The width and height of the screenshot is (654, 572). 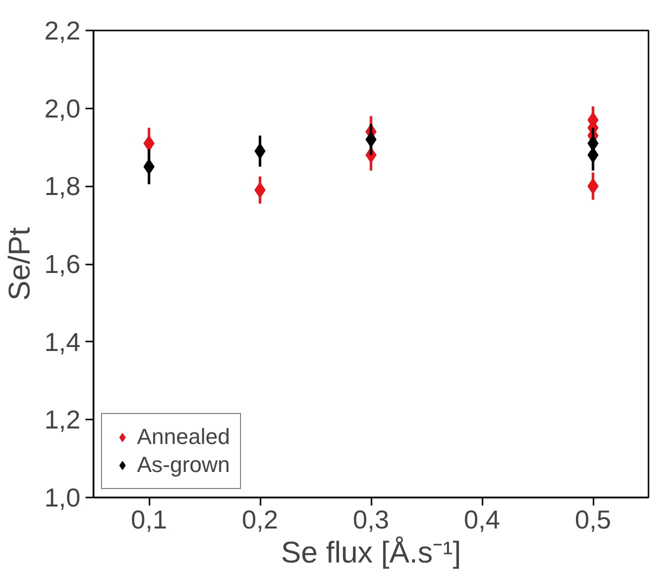 I want to click on legend-label: As-grown, so click(x=183, y=465).